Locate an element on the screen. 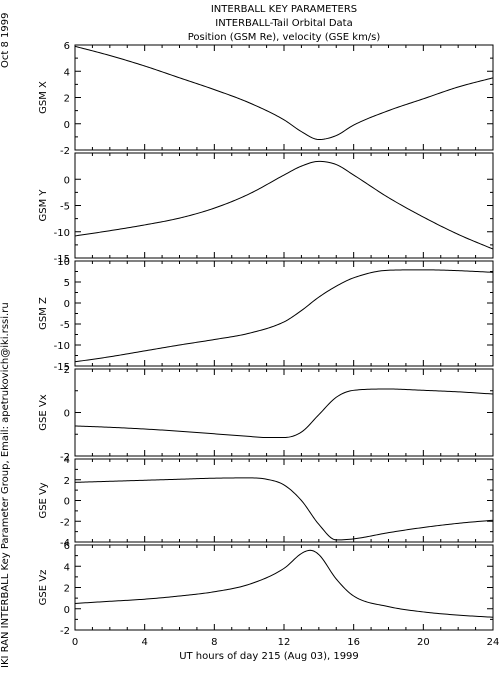  y-axis-label: GSE Vy is located at coordinates (43, 500).